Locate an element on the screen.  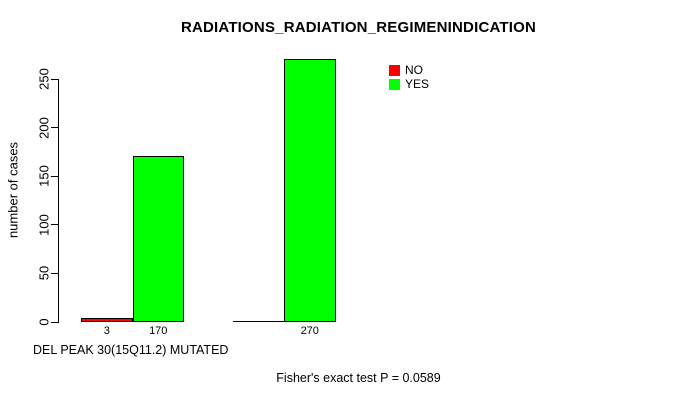
chart-title: RADIATIONS_RADIATION_REGIMENINDICATION is located at coordinates (358, 27).